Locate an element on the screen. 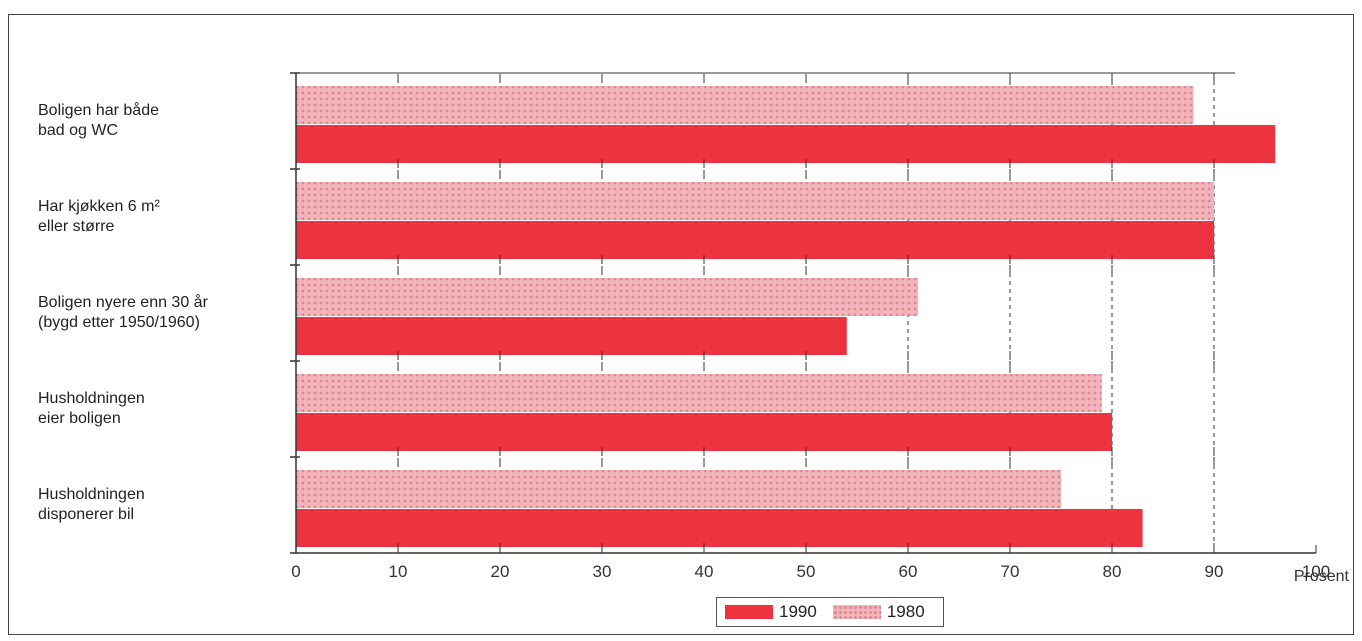  x-tick-label-20: 20 is located at coordinates (500, 571).